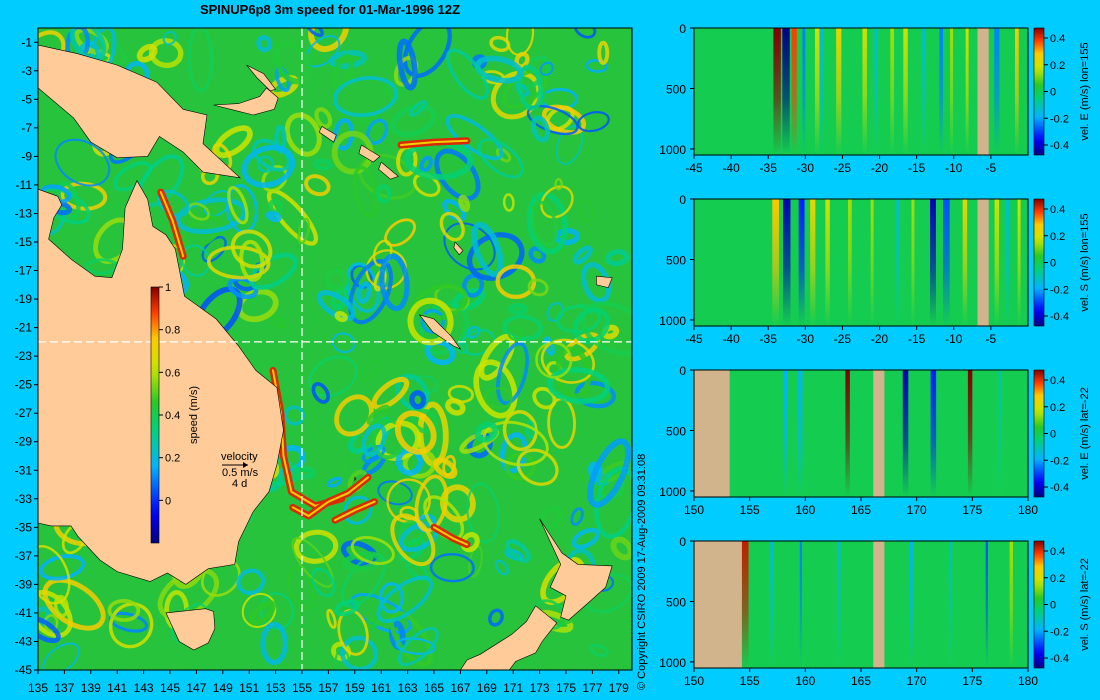 Image resolution: width=1100 pixels, height=700 pixels. I want to click on y-tick-label: -9, so click(26, 156).